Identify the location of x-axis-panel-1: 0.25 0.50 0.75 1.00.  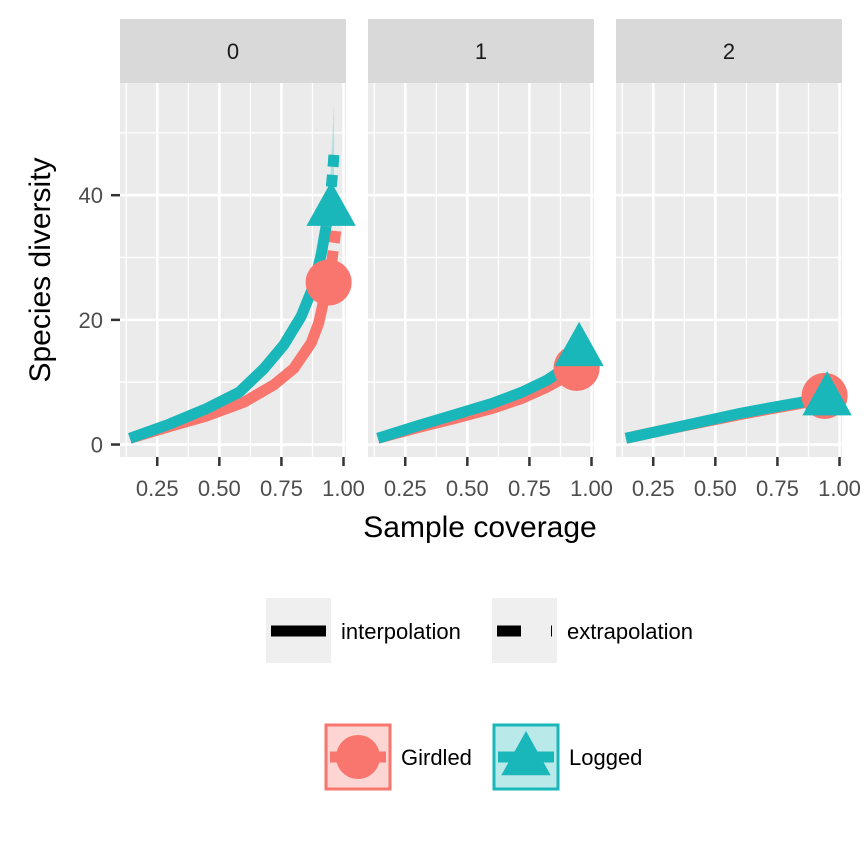
(498, 479).